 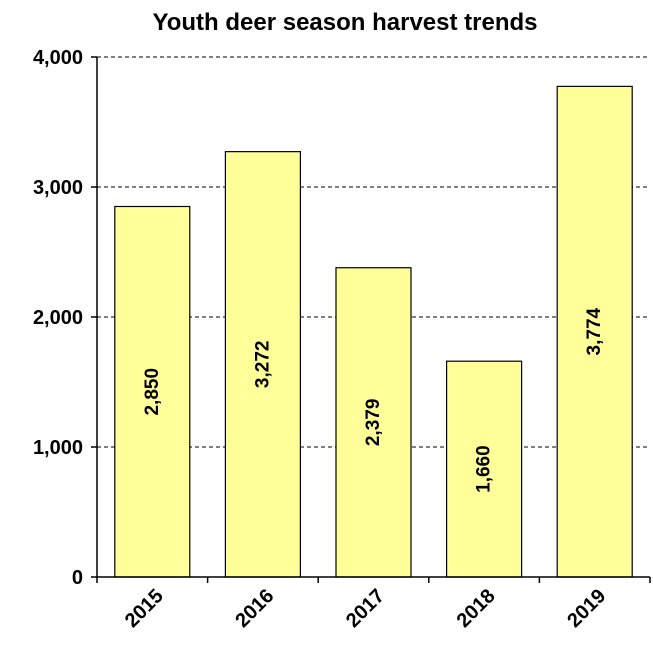 I want to click on bar-2019, so click(x=594, y=331).